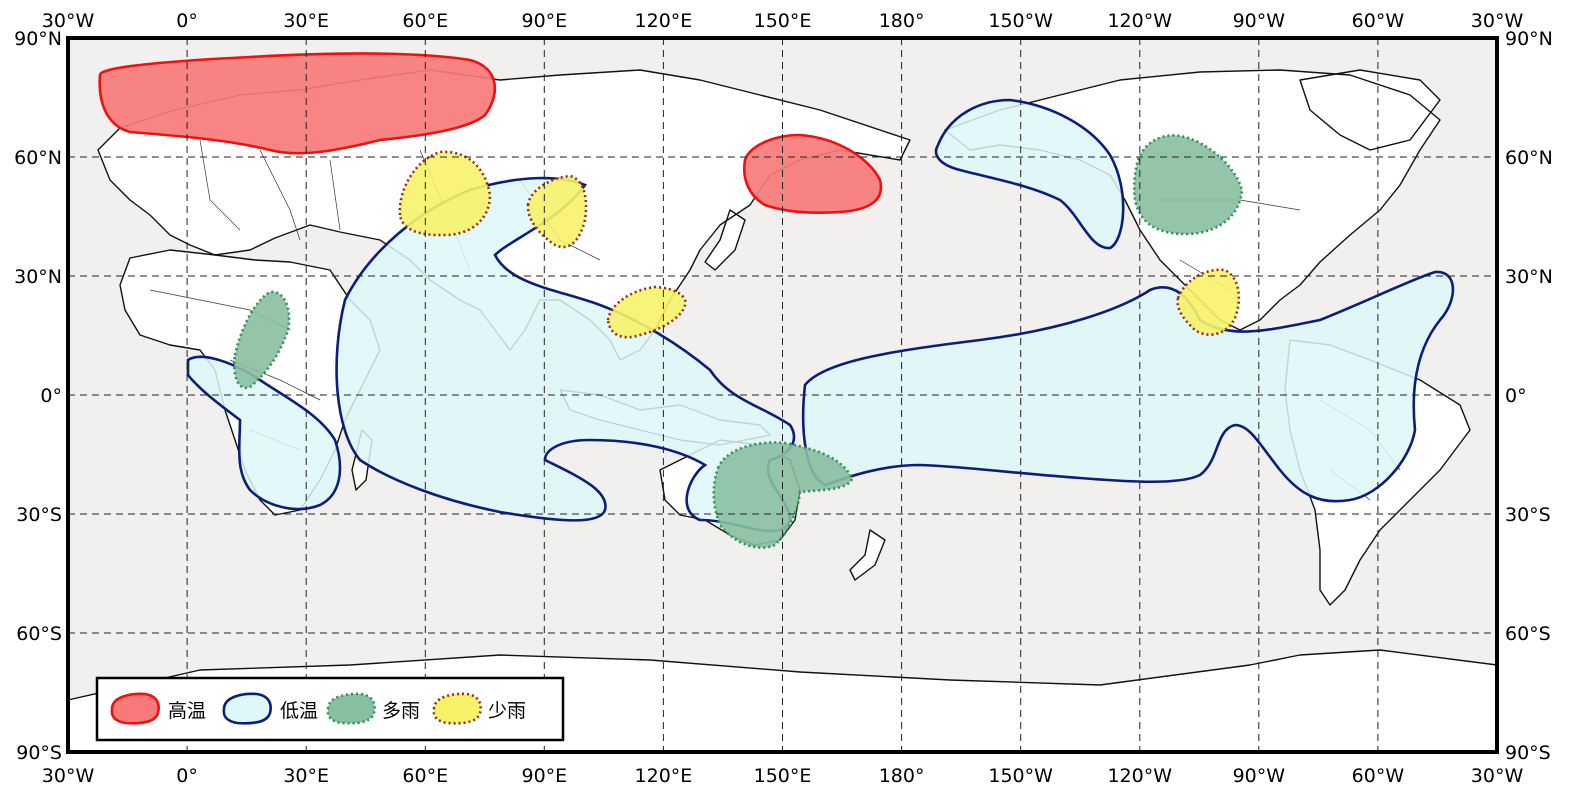  What do you see at coordinates (445, 193) in the screenshot?
I see `dry-region-central-asia` at bounding box center [445, 193].